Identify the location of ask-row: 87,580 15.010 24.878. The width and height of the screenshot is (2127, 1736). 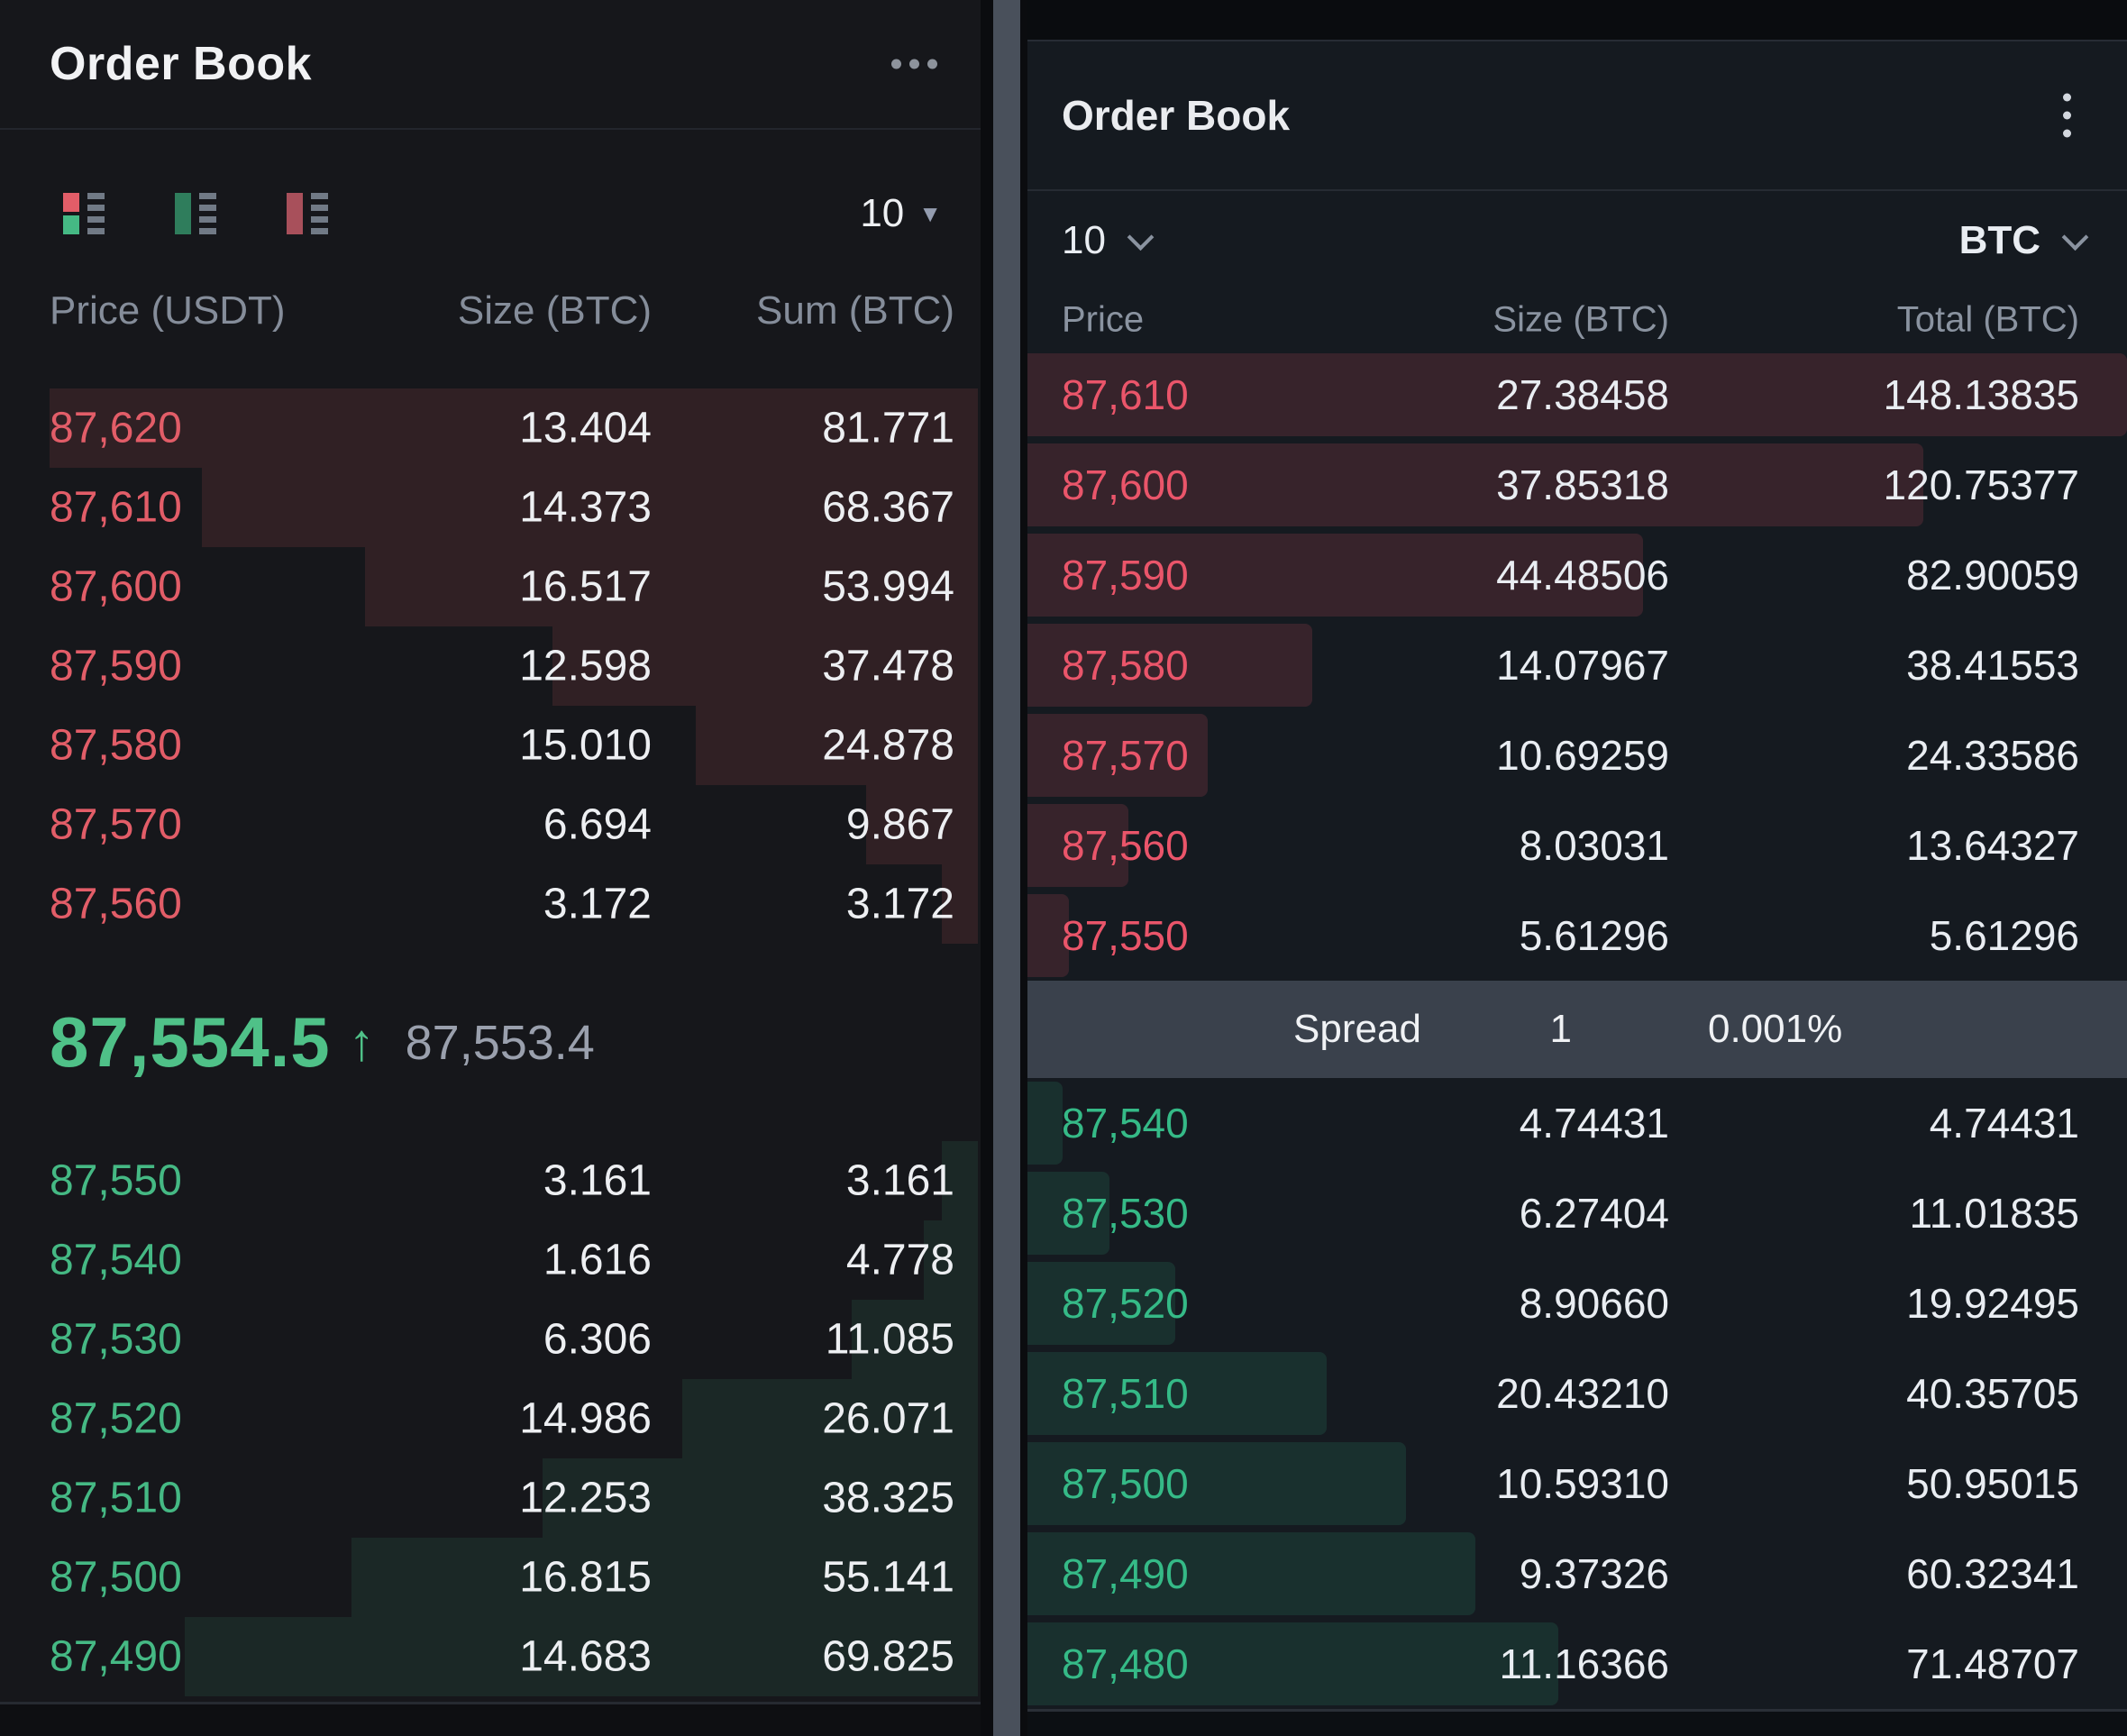
(490, 745).